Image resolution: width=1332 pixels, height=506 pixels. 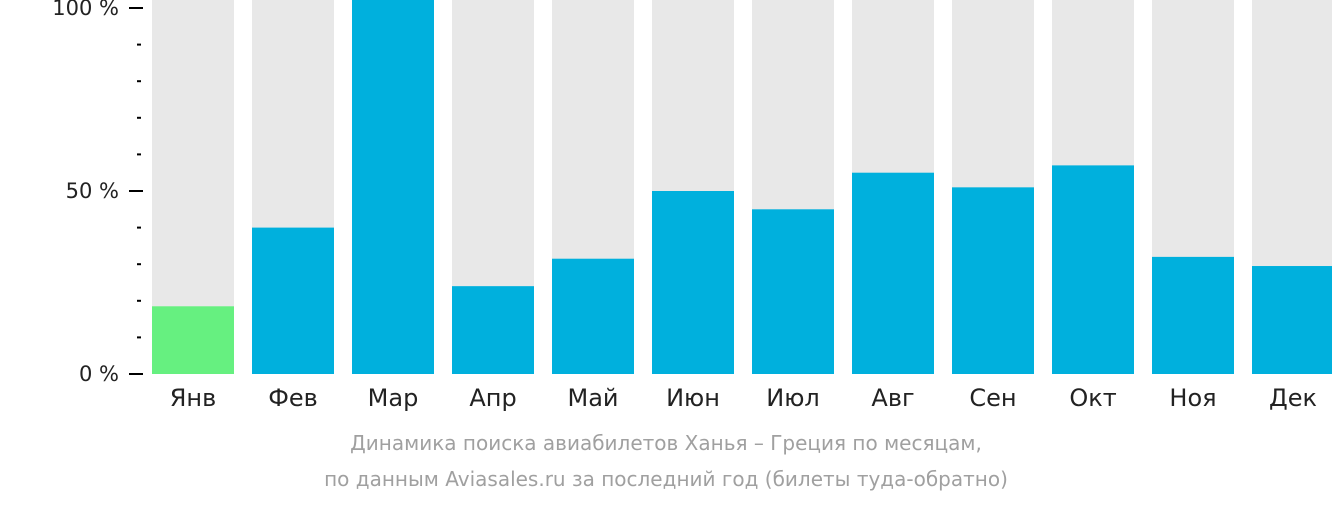 I want to click on x-tick-label: Дек, so click(x=1293, y=398).